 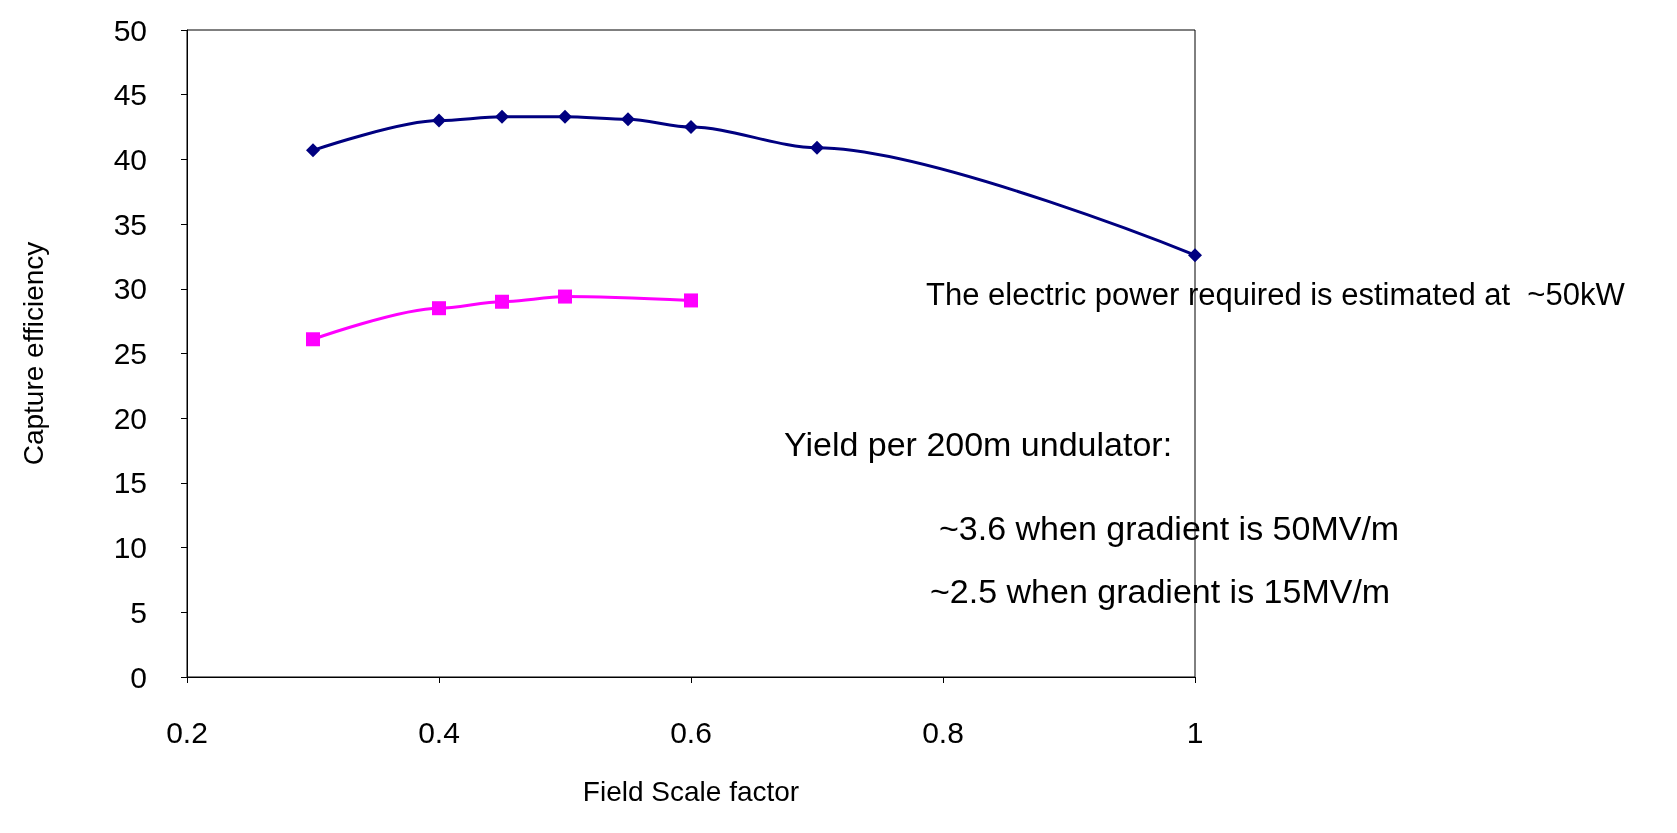 I want to click on y-tick-label: 40, so click(x=130, y=159).